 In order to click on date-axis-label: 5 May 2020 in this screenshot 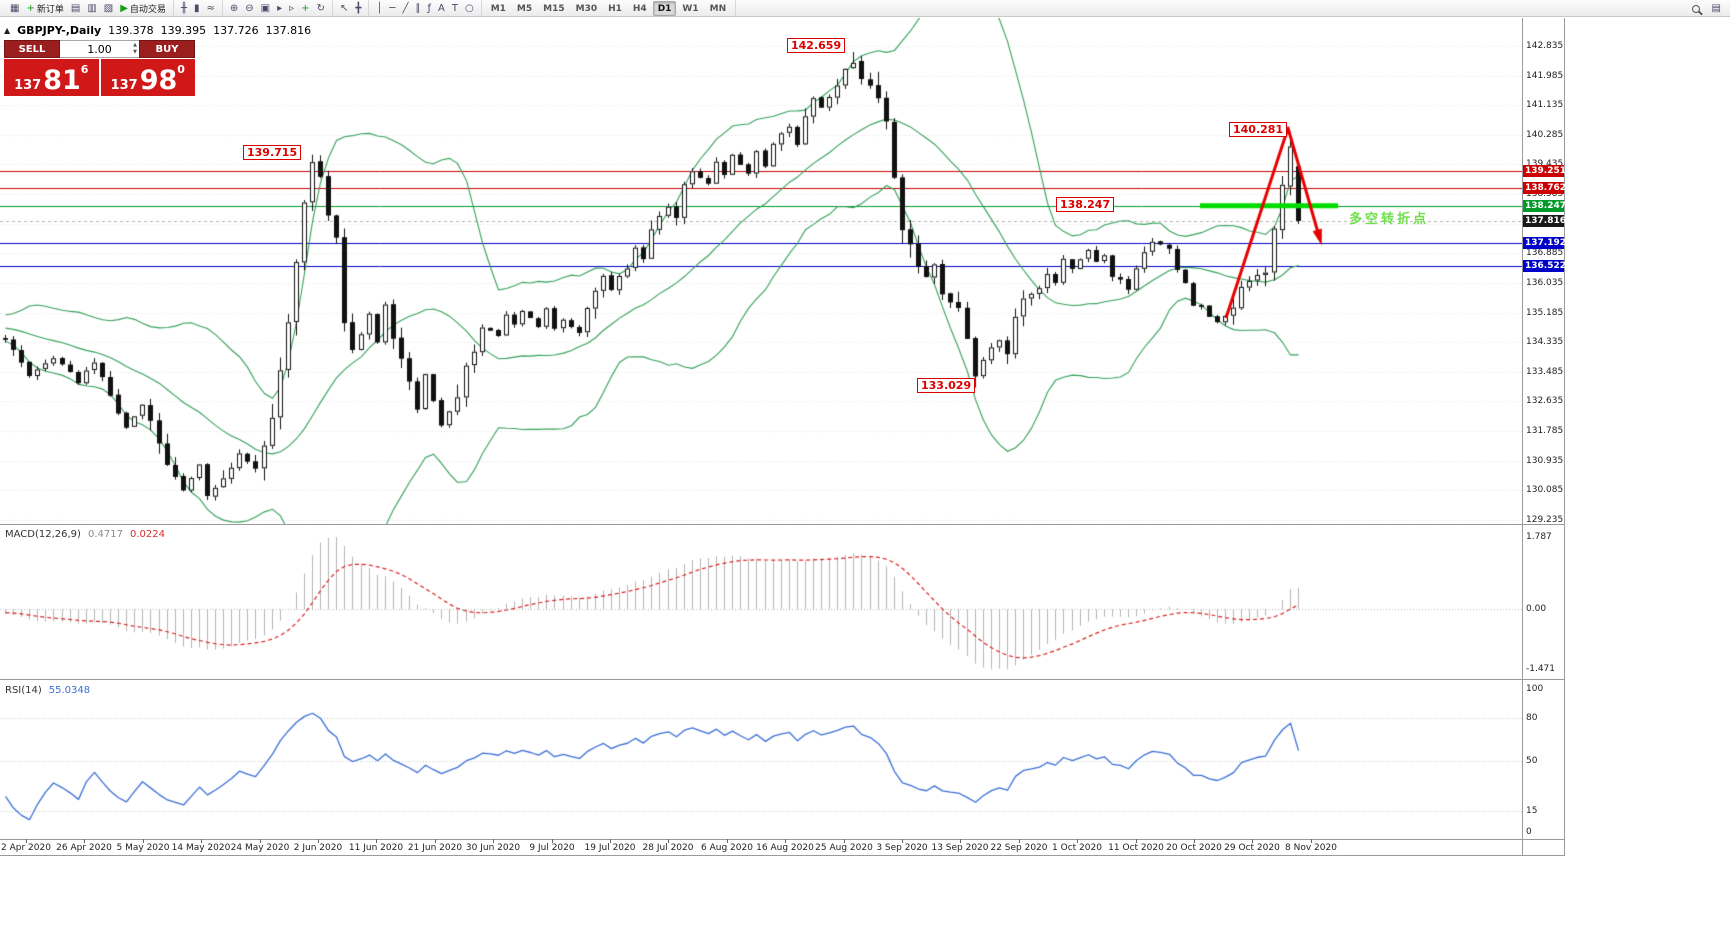, I will do `click(143, 848)`.